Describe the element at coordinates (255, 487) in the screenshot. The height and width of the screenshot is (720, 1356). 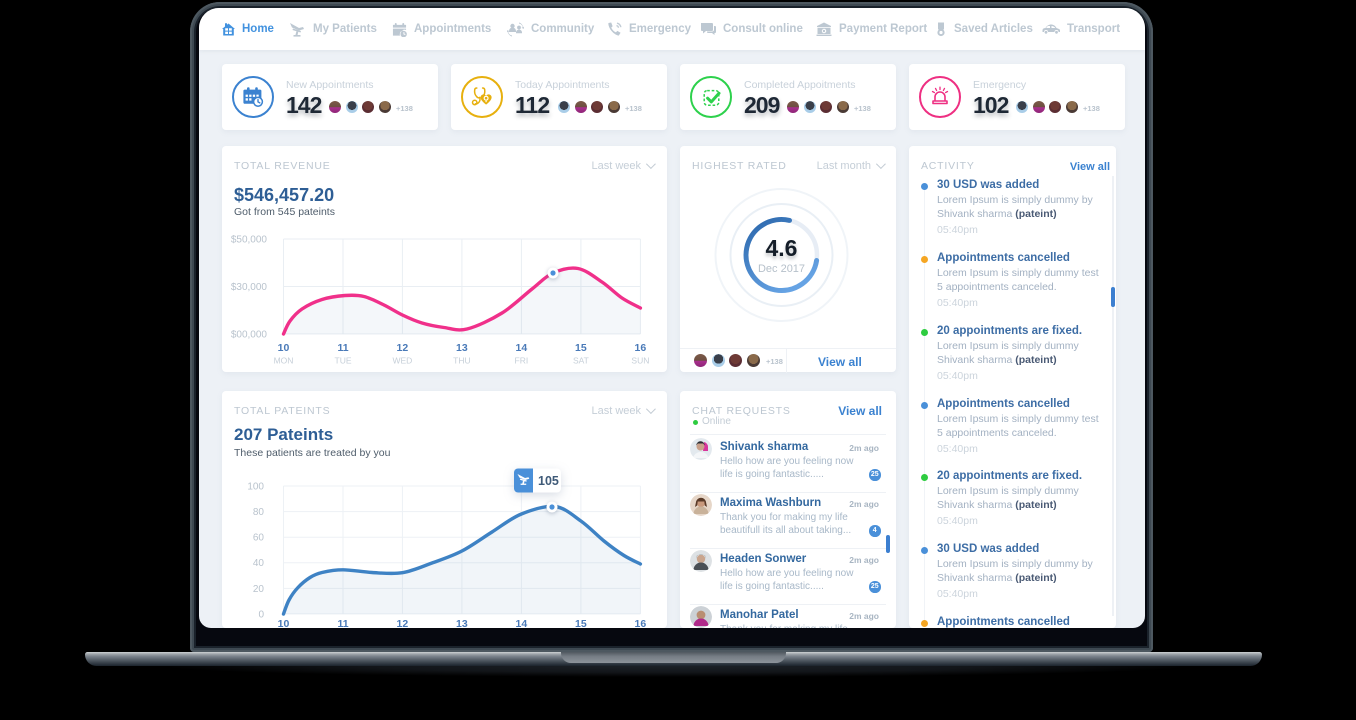
I see `svg-text: 100` at that location.